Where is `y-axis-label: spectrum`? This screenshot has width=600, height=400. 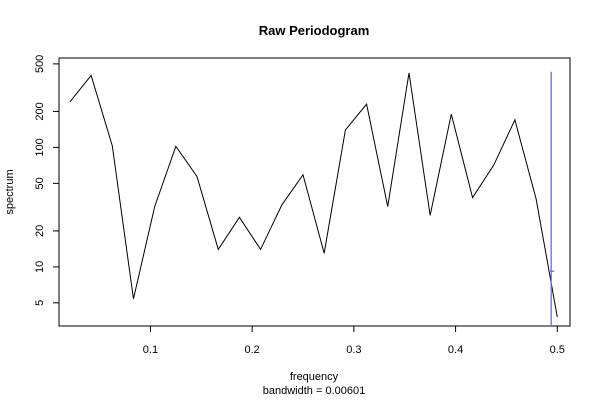 y-axis-label: spectrum is located at coordinates (10, 191).